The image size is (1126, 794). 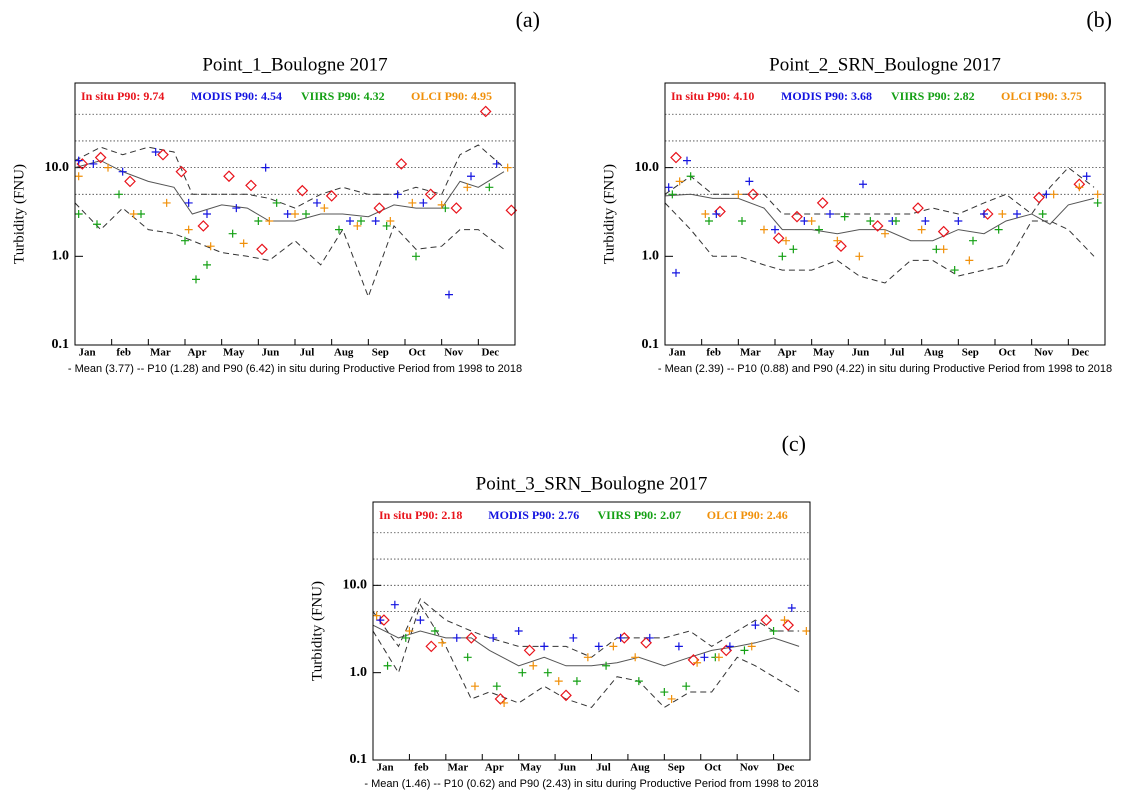 I want to click on legend-entry: OLCI P90: 2.46, so click(x=747, y=515).